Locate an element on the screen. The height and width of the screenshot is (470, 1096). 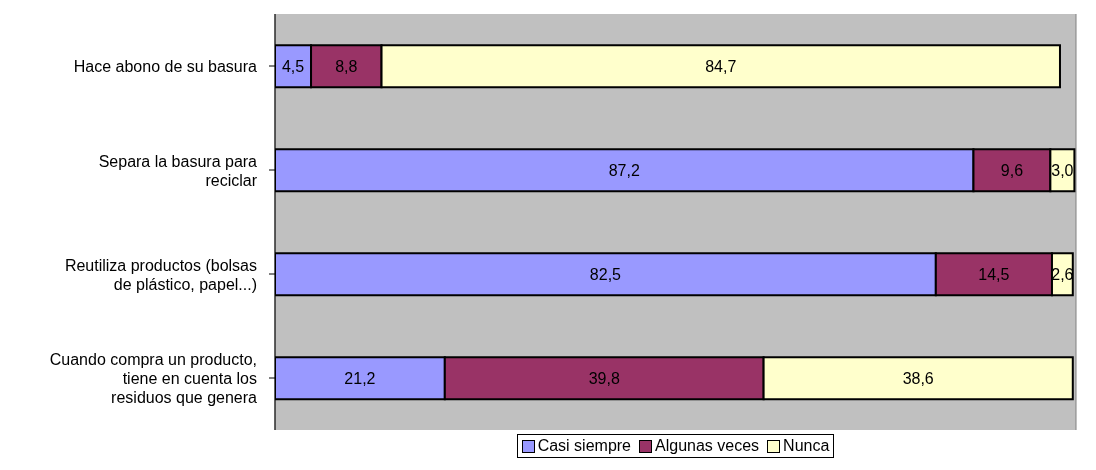
y-tick-label: Reutiliza productos (bolsas de plástico, papel...) is located at coordinates (160, 274).